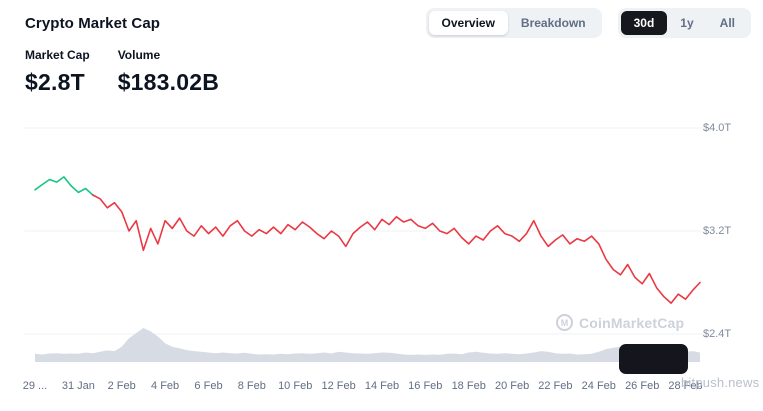 The width and height of the screenshot is (763, 411). I want to click on x-tick-label: 20 Feb, so click(512, 386).